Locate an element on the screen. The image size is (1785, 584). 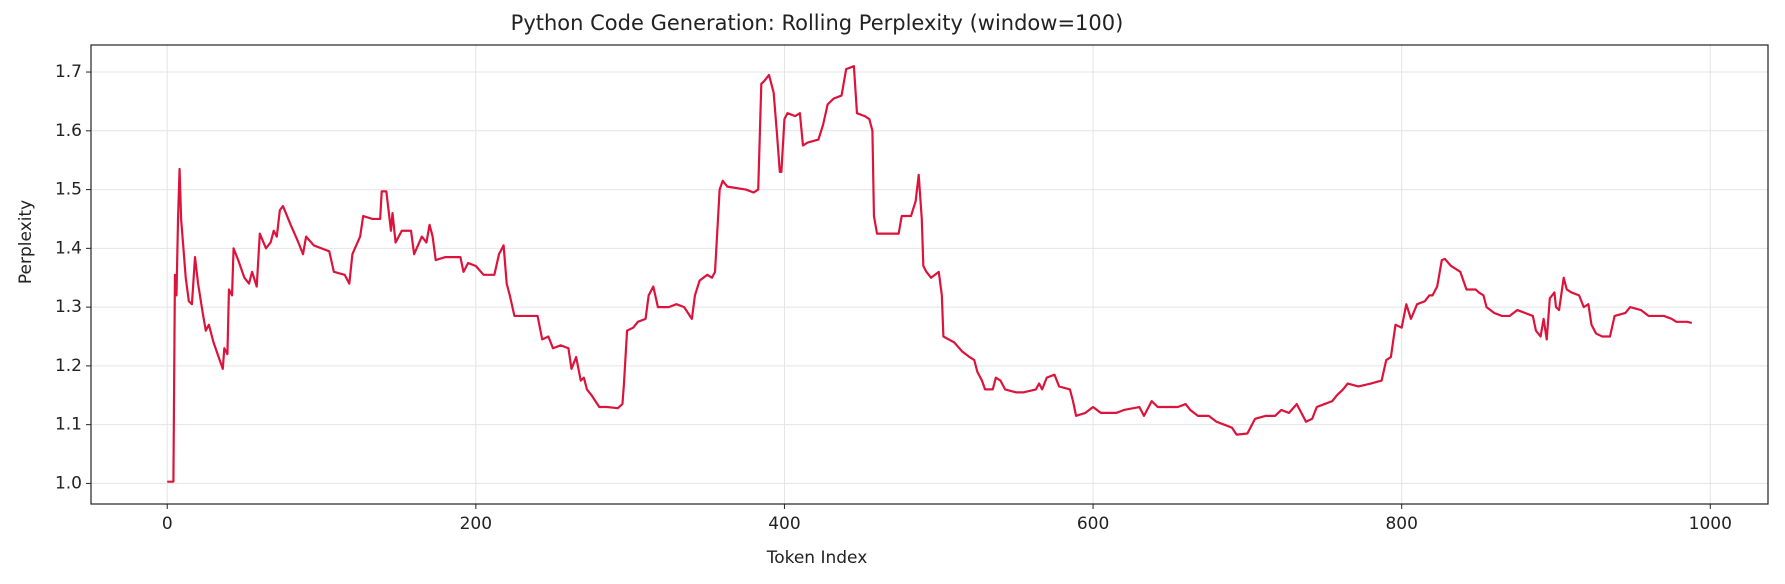
x-tick-label: 400 is located at coordinates (784, 524).